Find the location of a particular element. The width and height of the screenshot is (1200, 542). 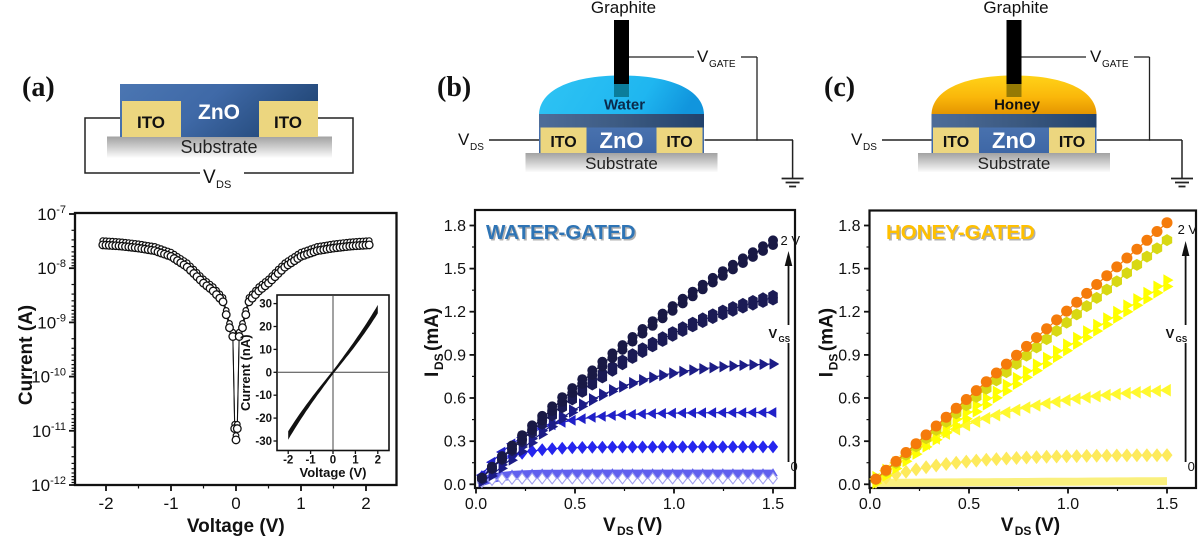

svg-text: (b) is located at coordinates (454, 87).